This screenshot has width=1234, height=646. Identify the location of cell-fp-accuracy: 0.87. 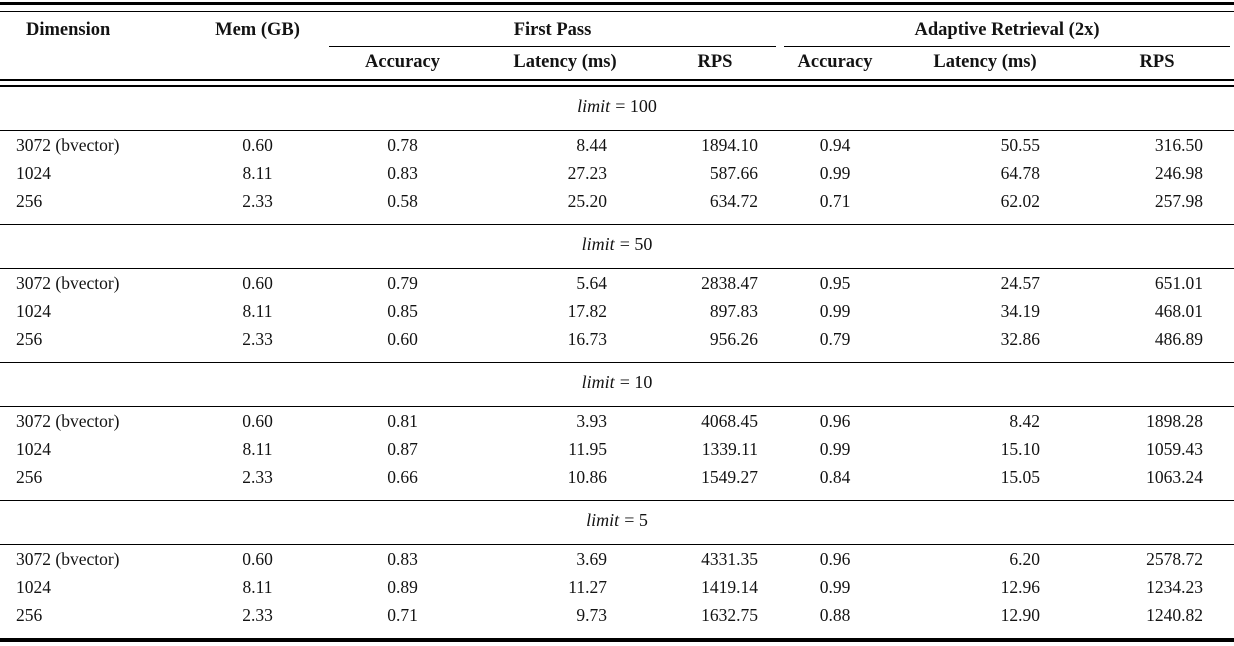
(402, 448).